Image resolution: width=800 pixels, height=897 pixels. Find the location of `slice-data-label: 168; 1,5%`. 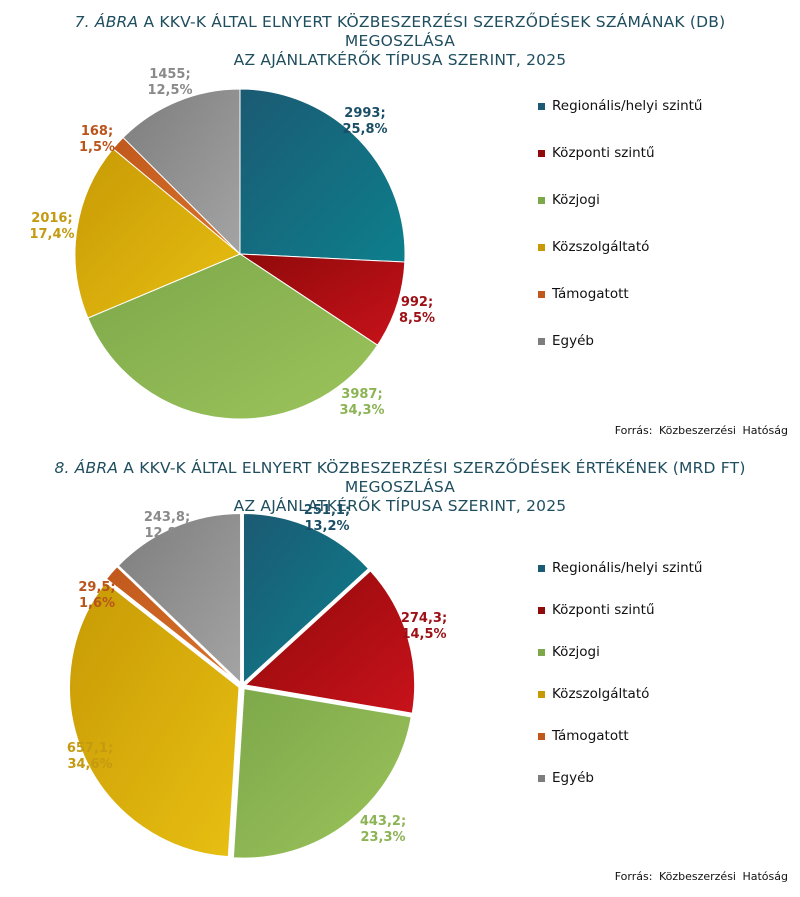

slice-data-label: 168; 1,5% is located at coordinates (97, 139).